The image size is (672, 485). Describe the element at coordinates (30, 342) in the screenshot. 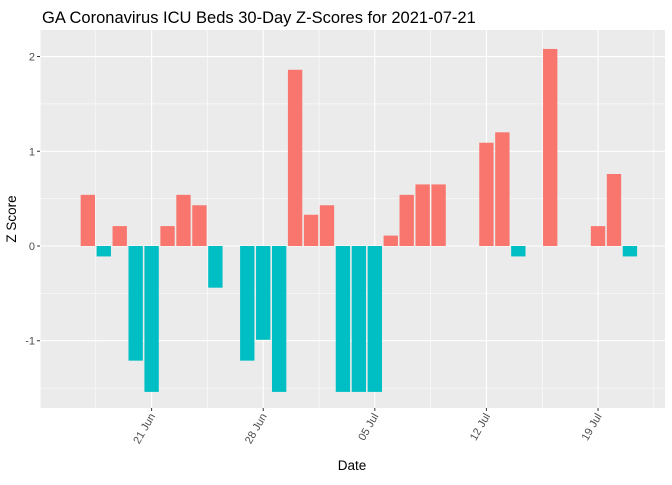

I see `y-tick-label: -1` at that location.